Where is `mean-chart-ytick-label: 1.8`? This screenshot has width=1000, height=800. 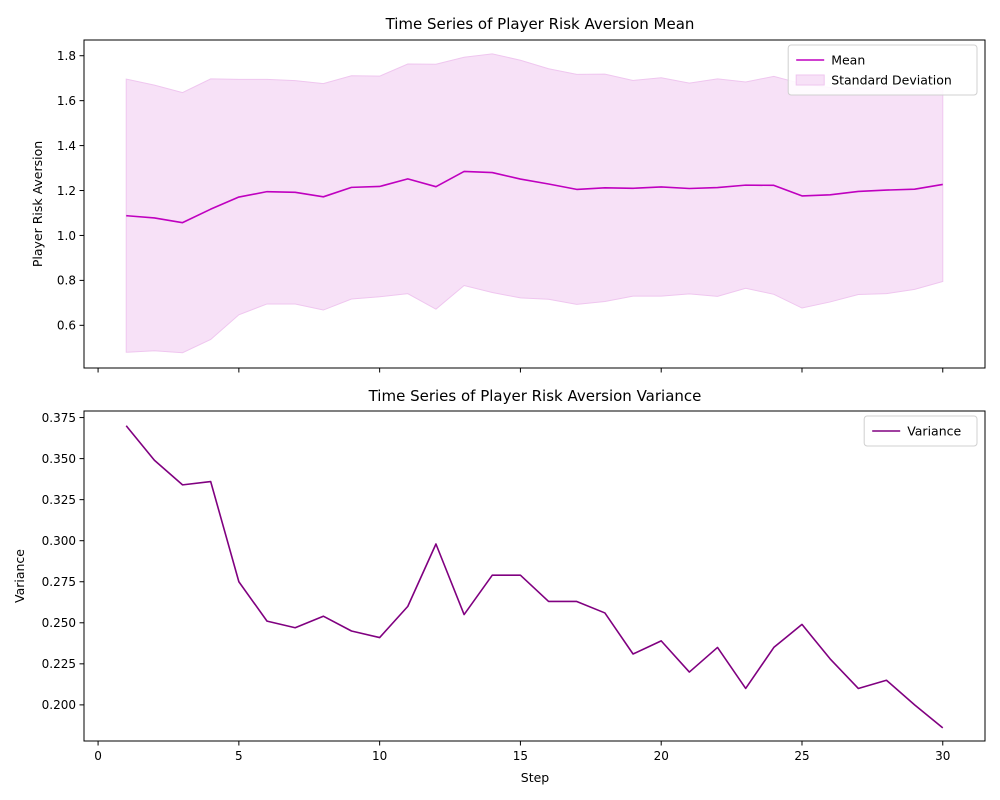 mean-chart-ytick-label: 1.8 is located at coordinates (66, 56).